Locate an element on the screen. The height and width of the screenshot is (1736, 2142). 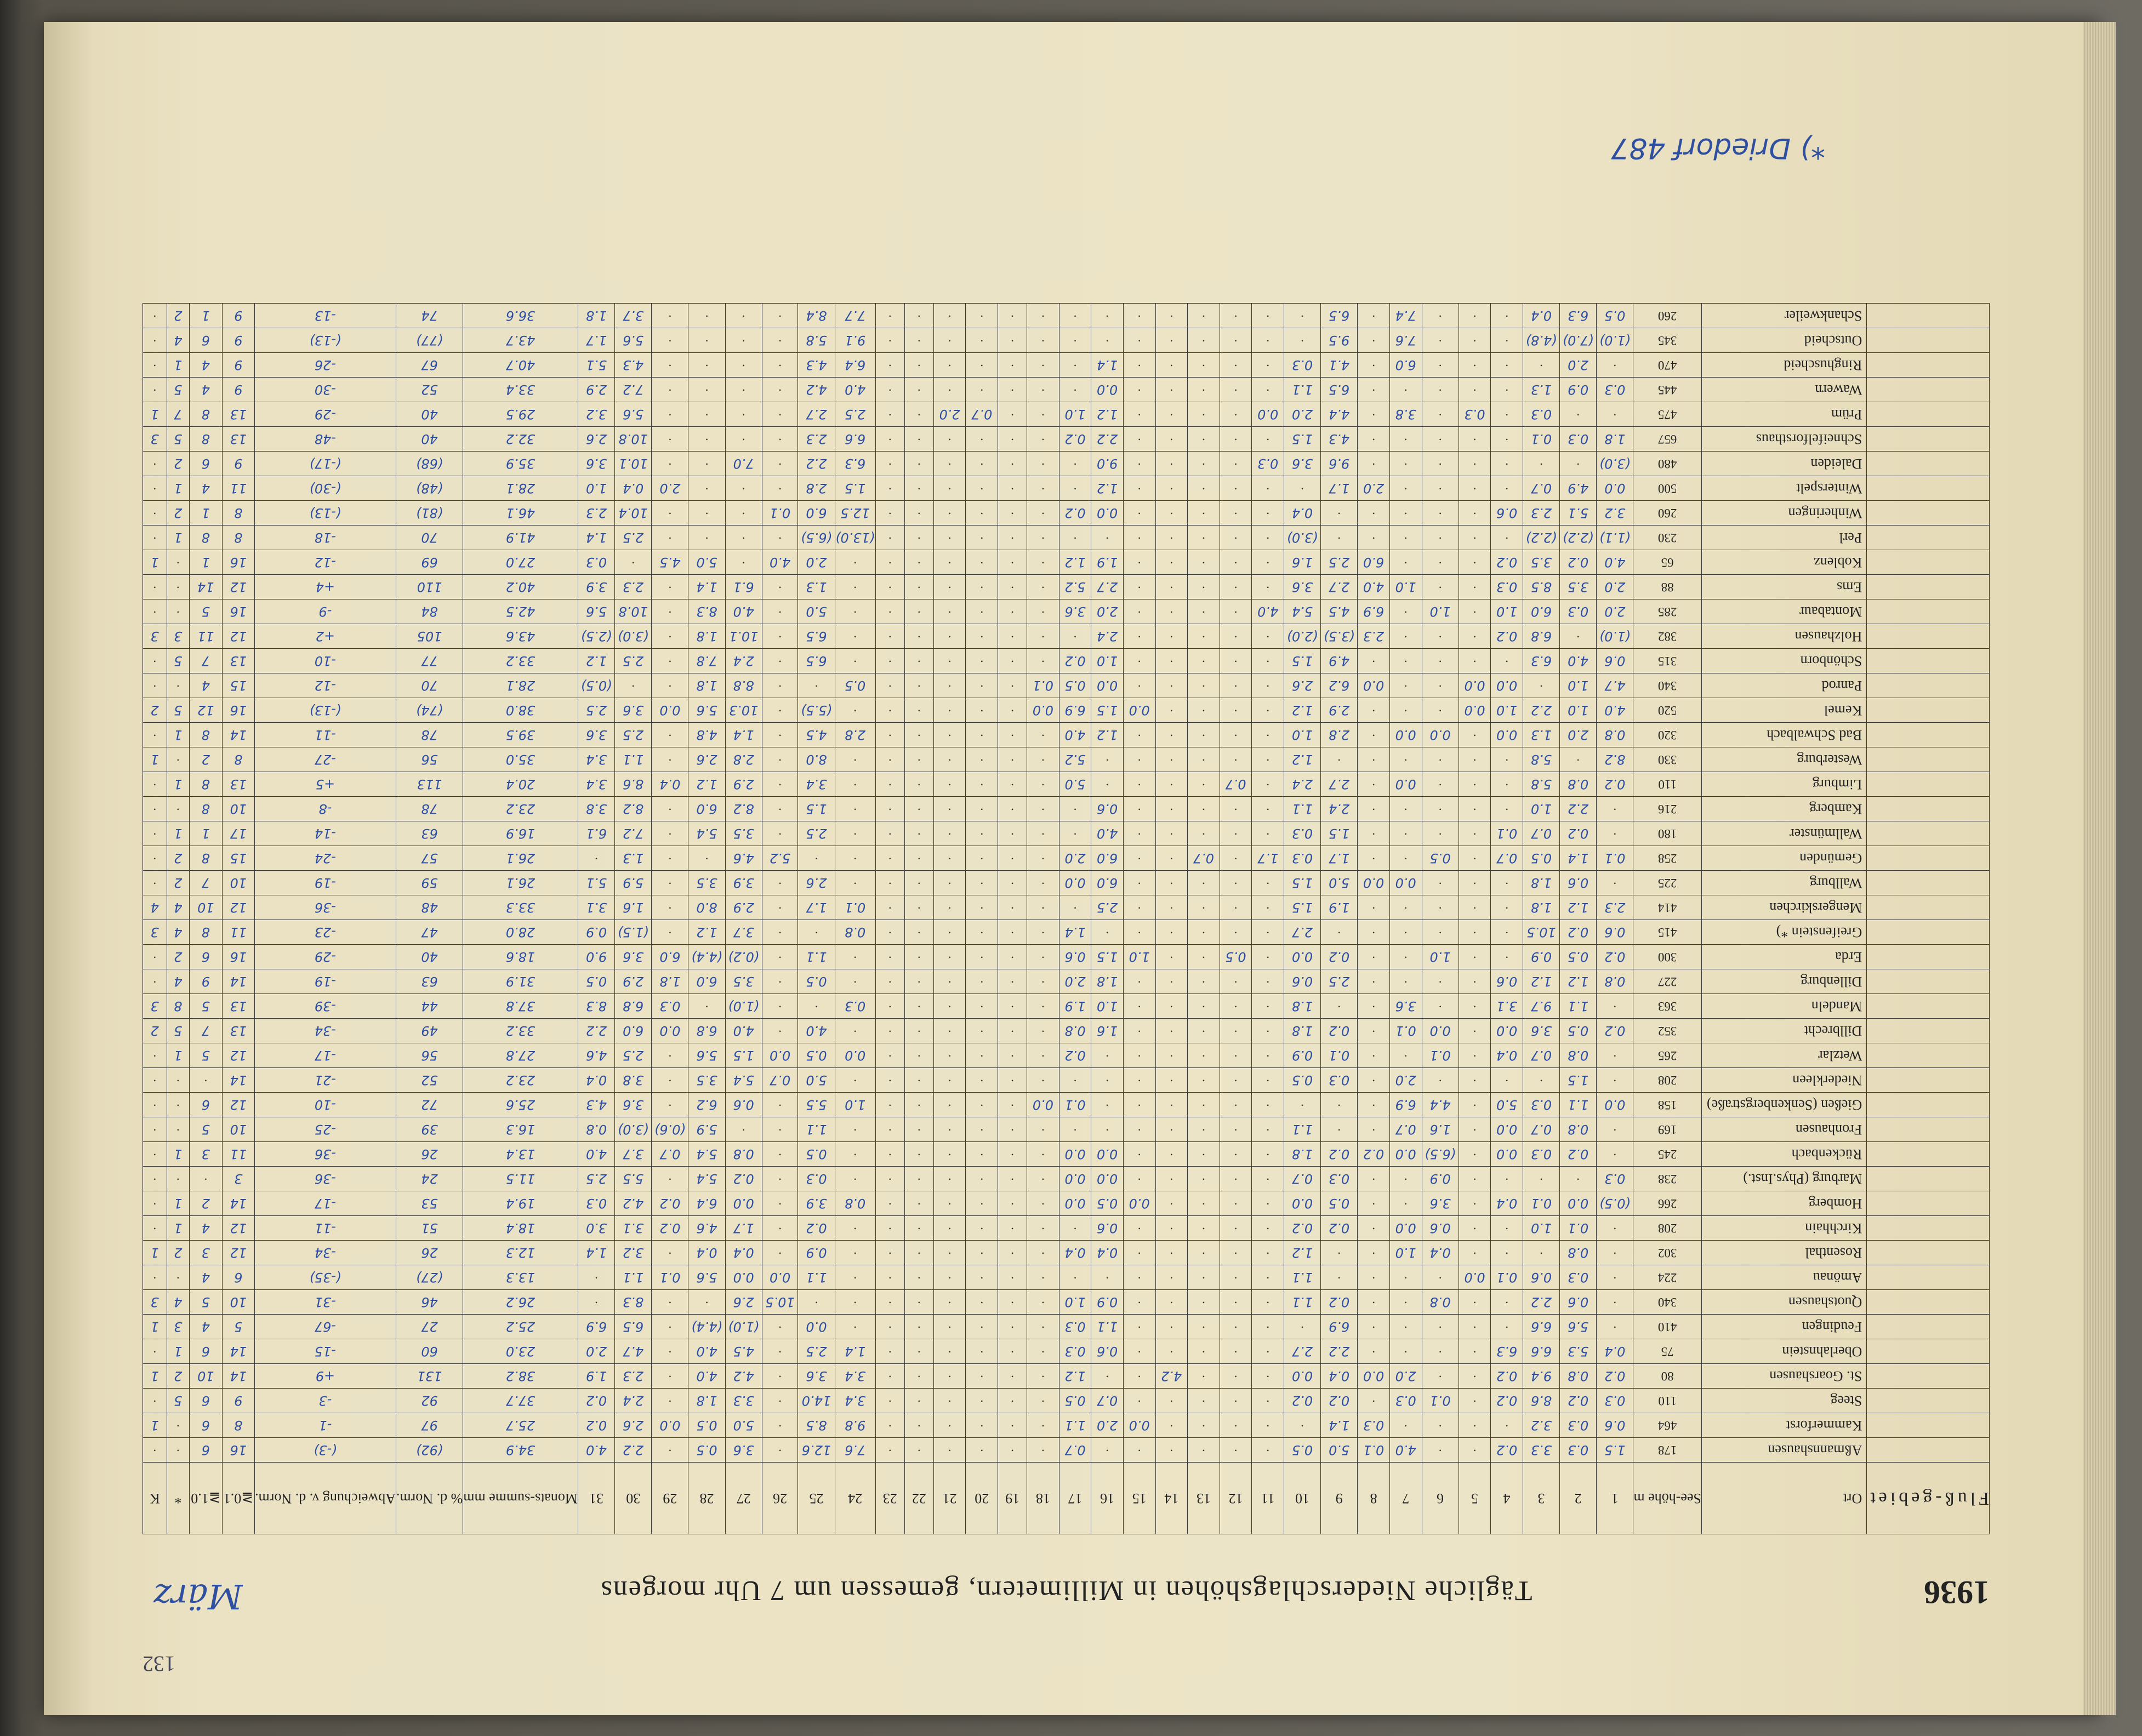
header-ort: Ort is located at coordinates (1784, 1498).